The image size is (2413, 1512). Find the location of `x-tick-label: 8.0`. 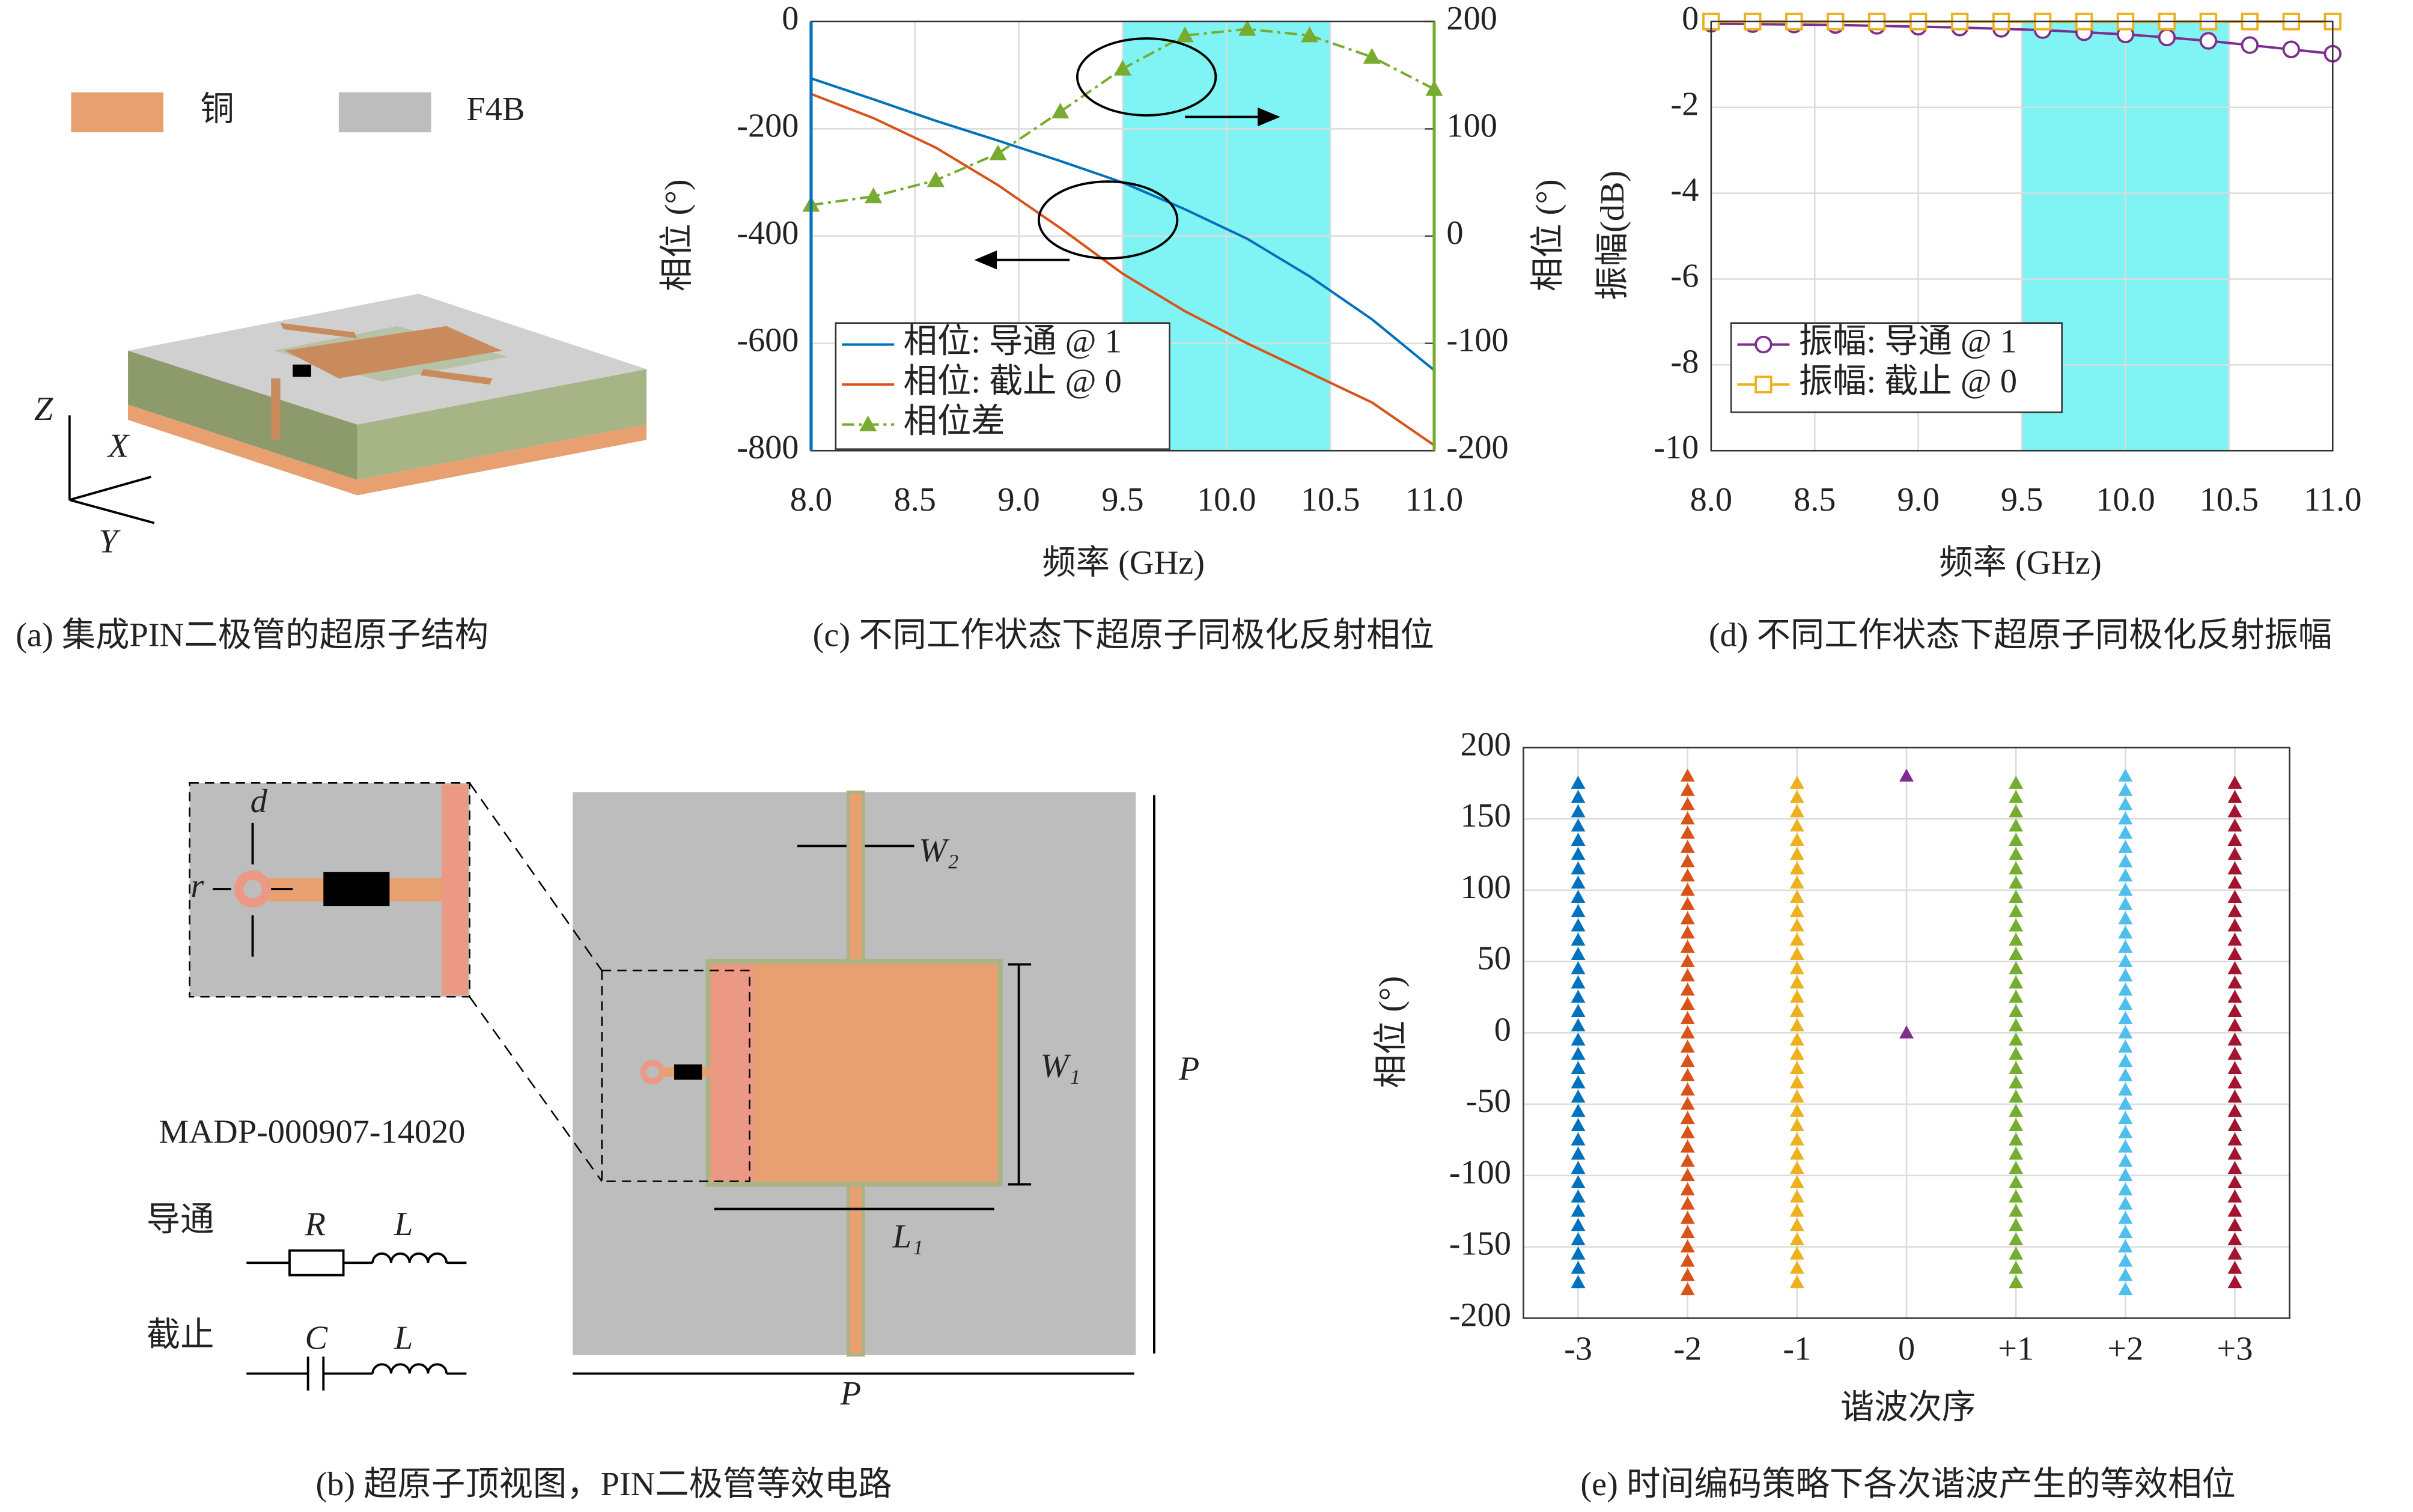

x-tick-label: 8.0 is located at coordinates (1711, 499).